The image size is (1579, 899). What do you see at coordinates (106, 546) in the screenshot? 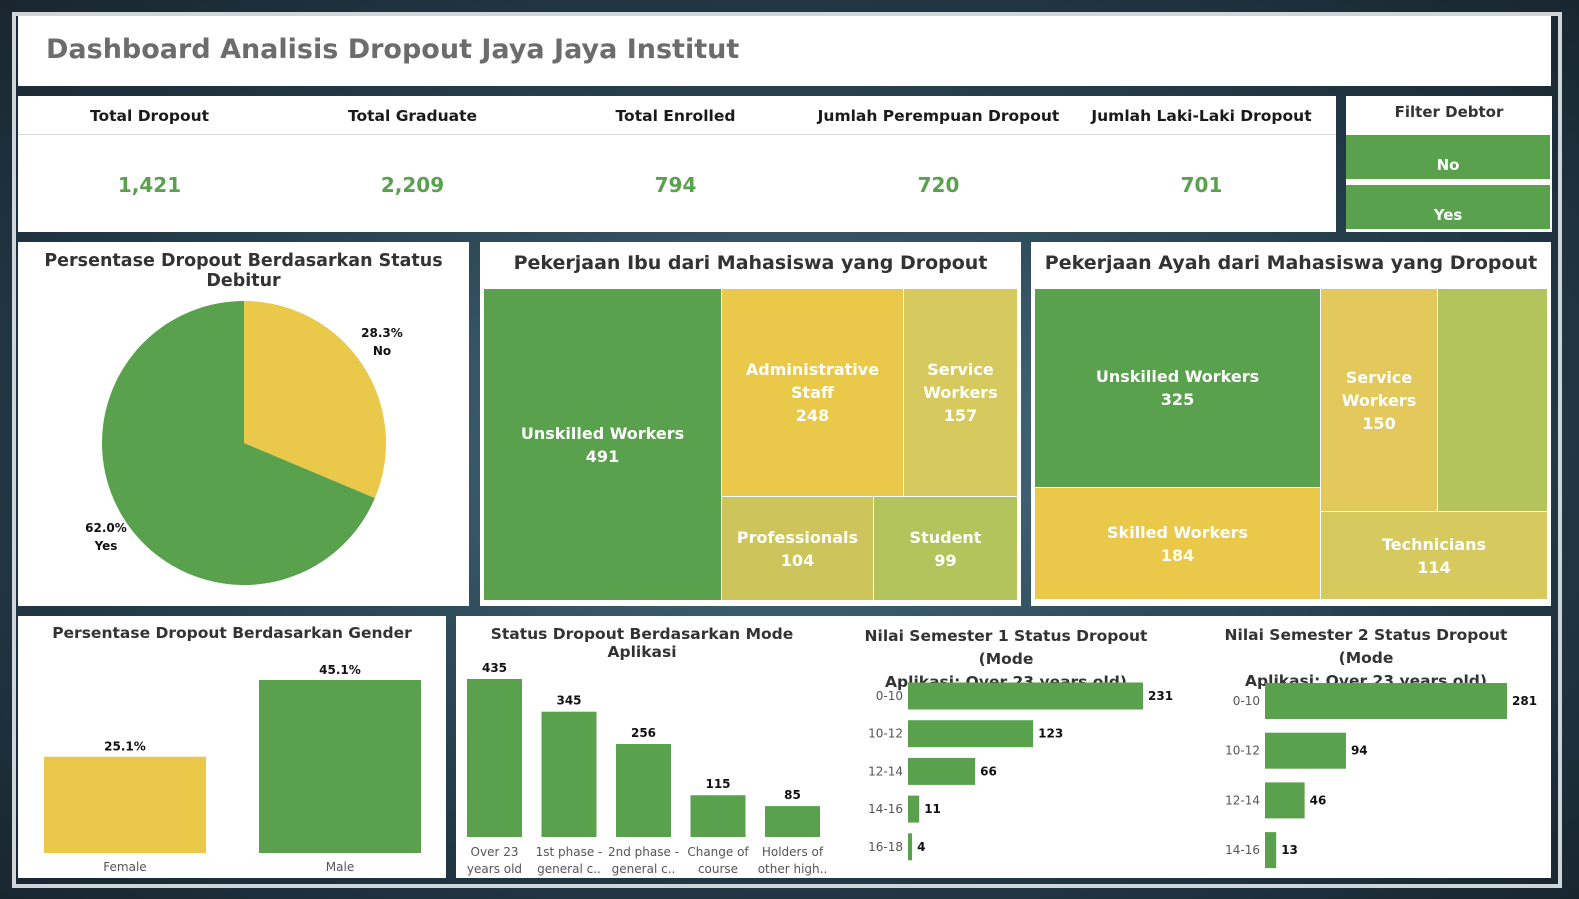
I see `pie-slice-label: Yes` at bounding box center [106, 546].